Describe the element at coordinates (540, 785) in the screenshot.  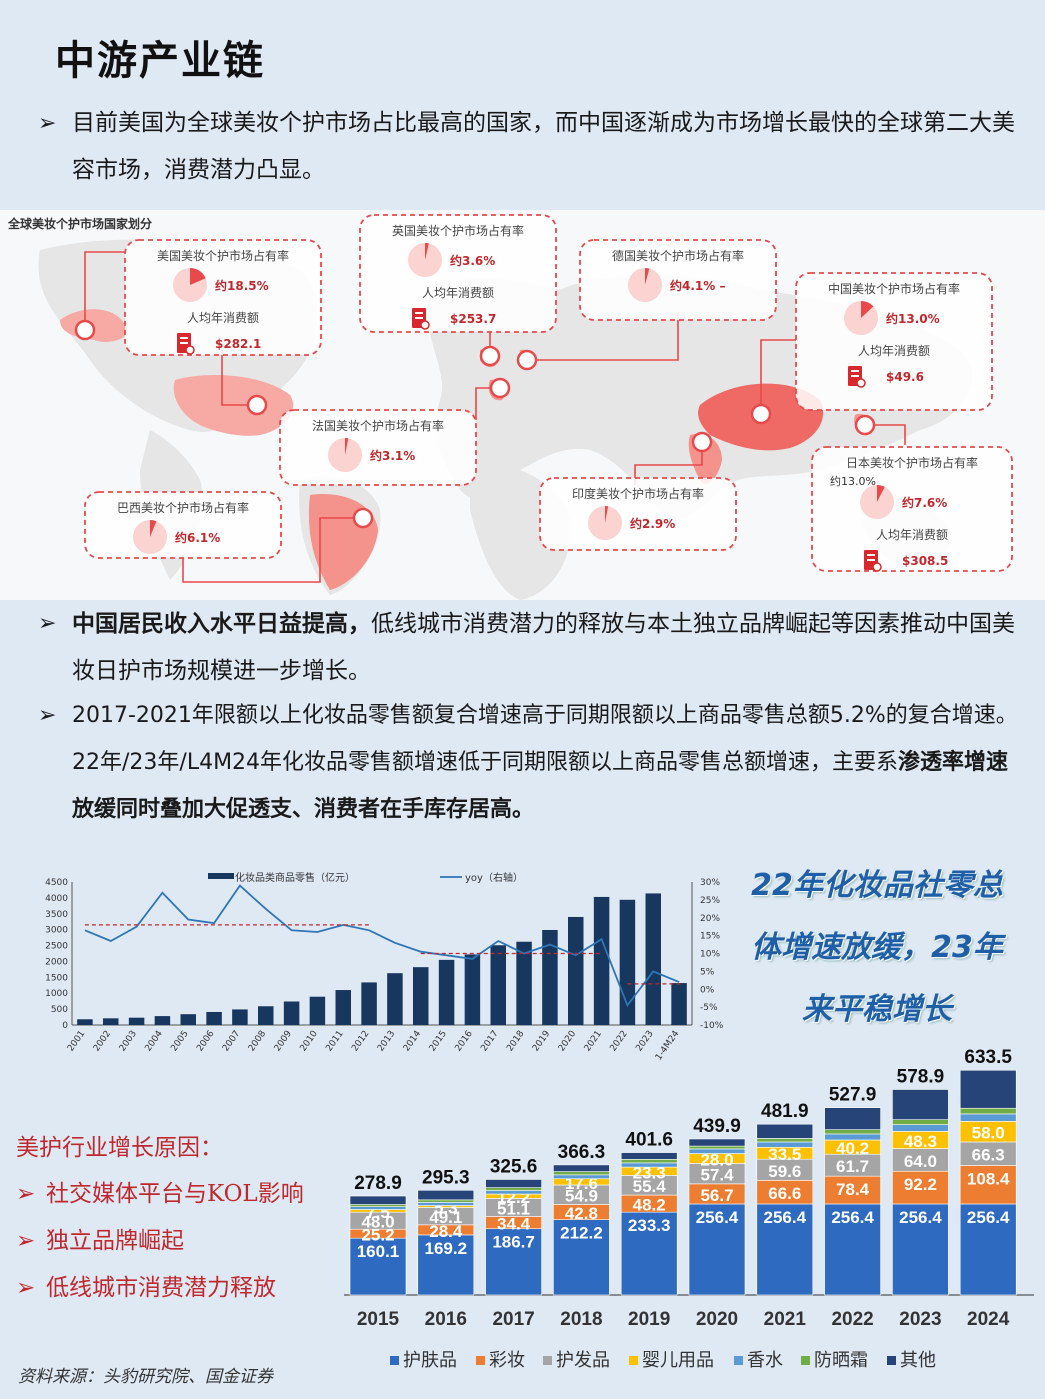
I see `bullet-bold-text: 渗透率增速放缓同时叠加大促透支、消费者在手库存居高。` at that location.